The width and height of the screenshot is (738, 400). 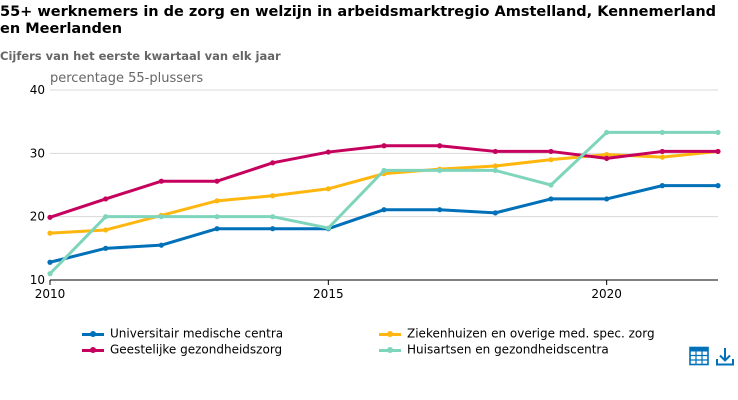 I want to click on legend-item-huisartsen: Huisartsen en gezondheidscentra, so click(x=494, y=349).